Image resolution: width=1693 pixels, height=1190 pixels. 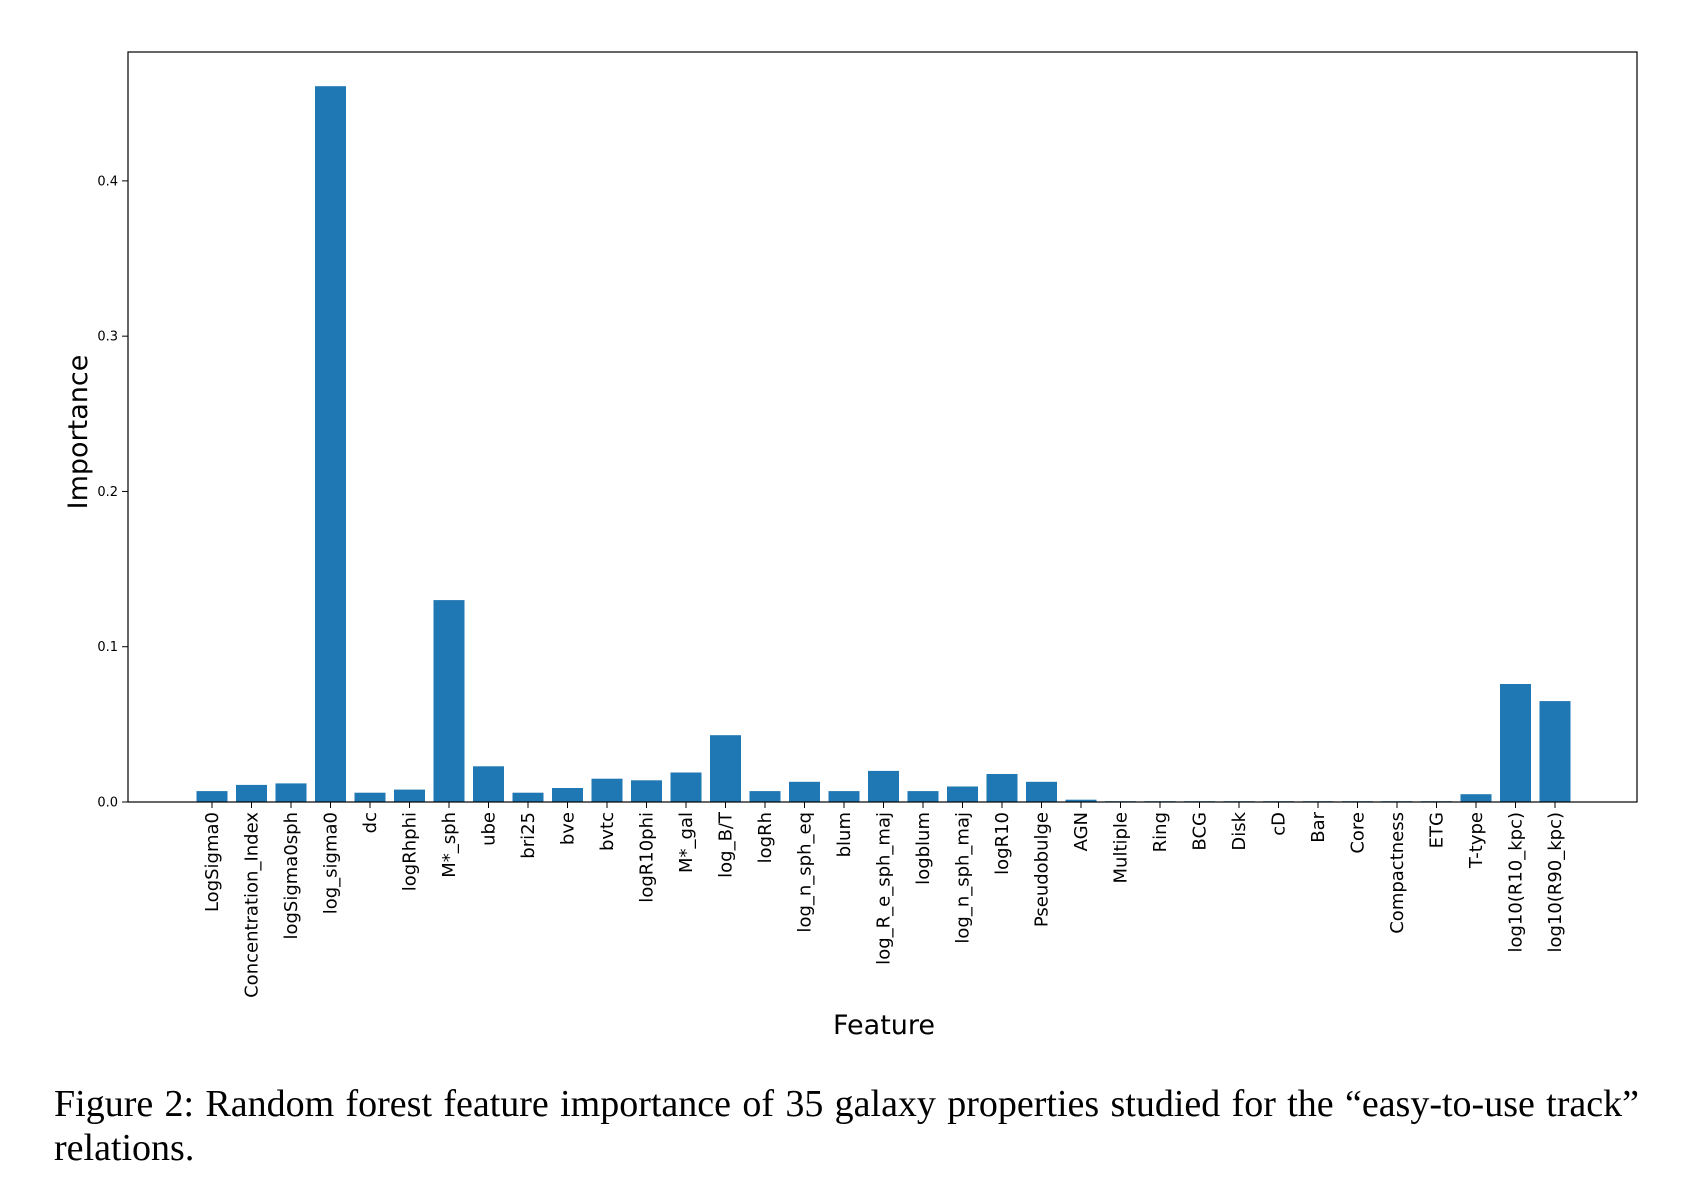 I want to click on x-tick-label: ube, so click(x=489, y=829).